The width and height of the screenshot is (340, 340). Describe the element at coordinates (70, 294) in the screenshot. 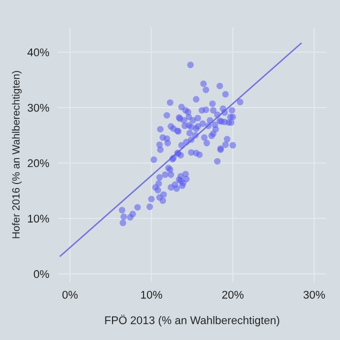

I see `x-tick-label: 0%` at that location.